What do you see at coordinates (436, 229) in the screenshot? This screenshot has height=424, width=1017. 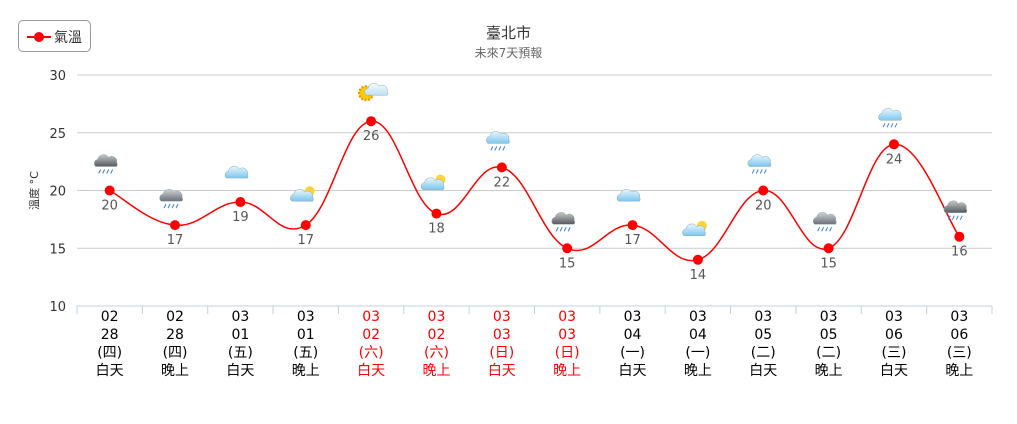 I see `data-label: 18` at bounding box center [436, 229].